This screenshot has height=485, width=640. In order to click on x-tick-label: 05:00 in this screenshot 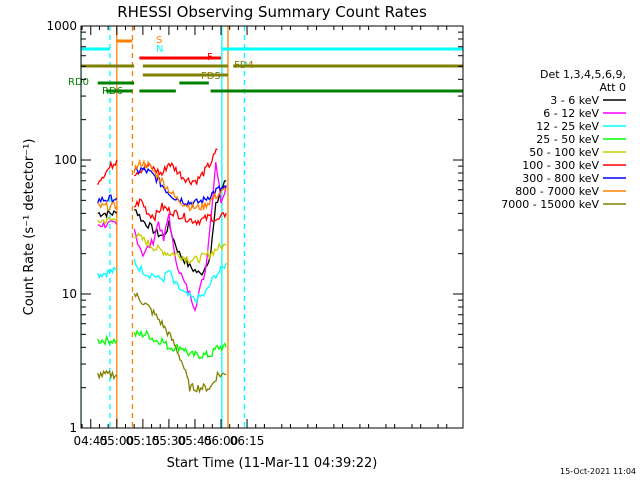, I will do `click(117, 441)`.